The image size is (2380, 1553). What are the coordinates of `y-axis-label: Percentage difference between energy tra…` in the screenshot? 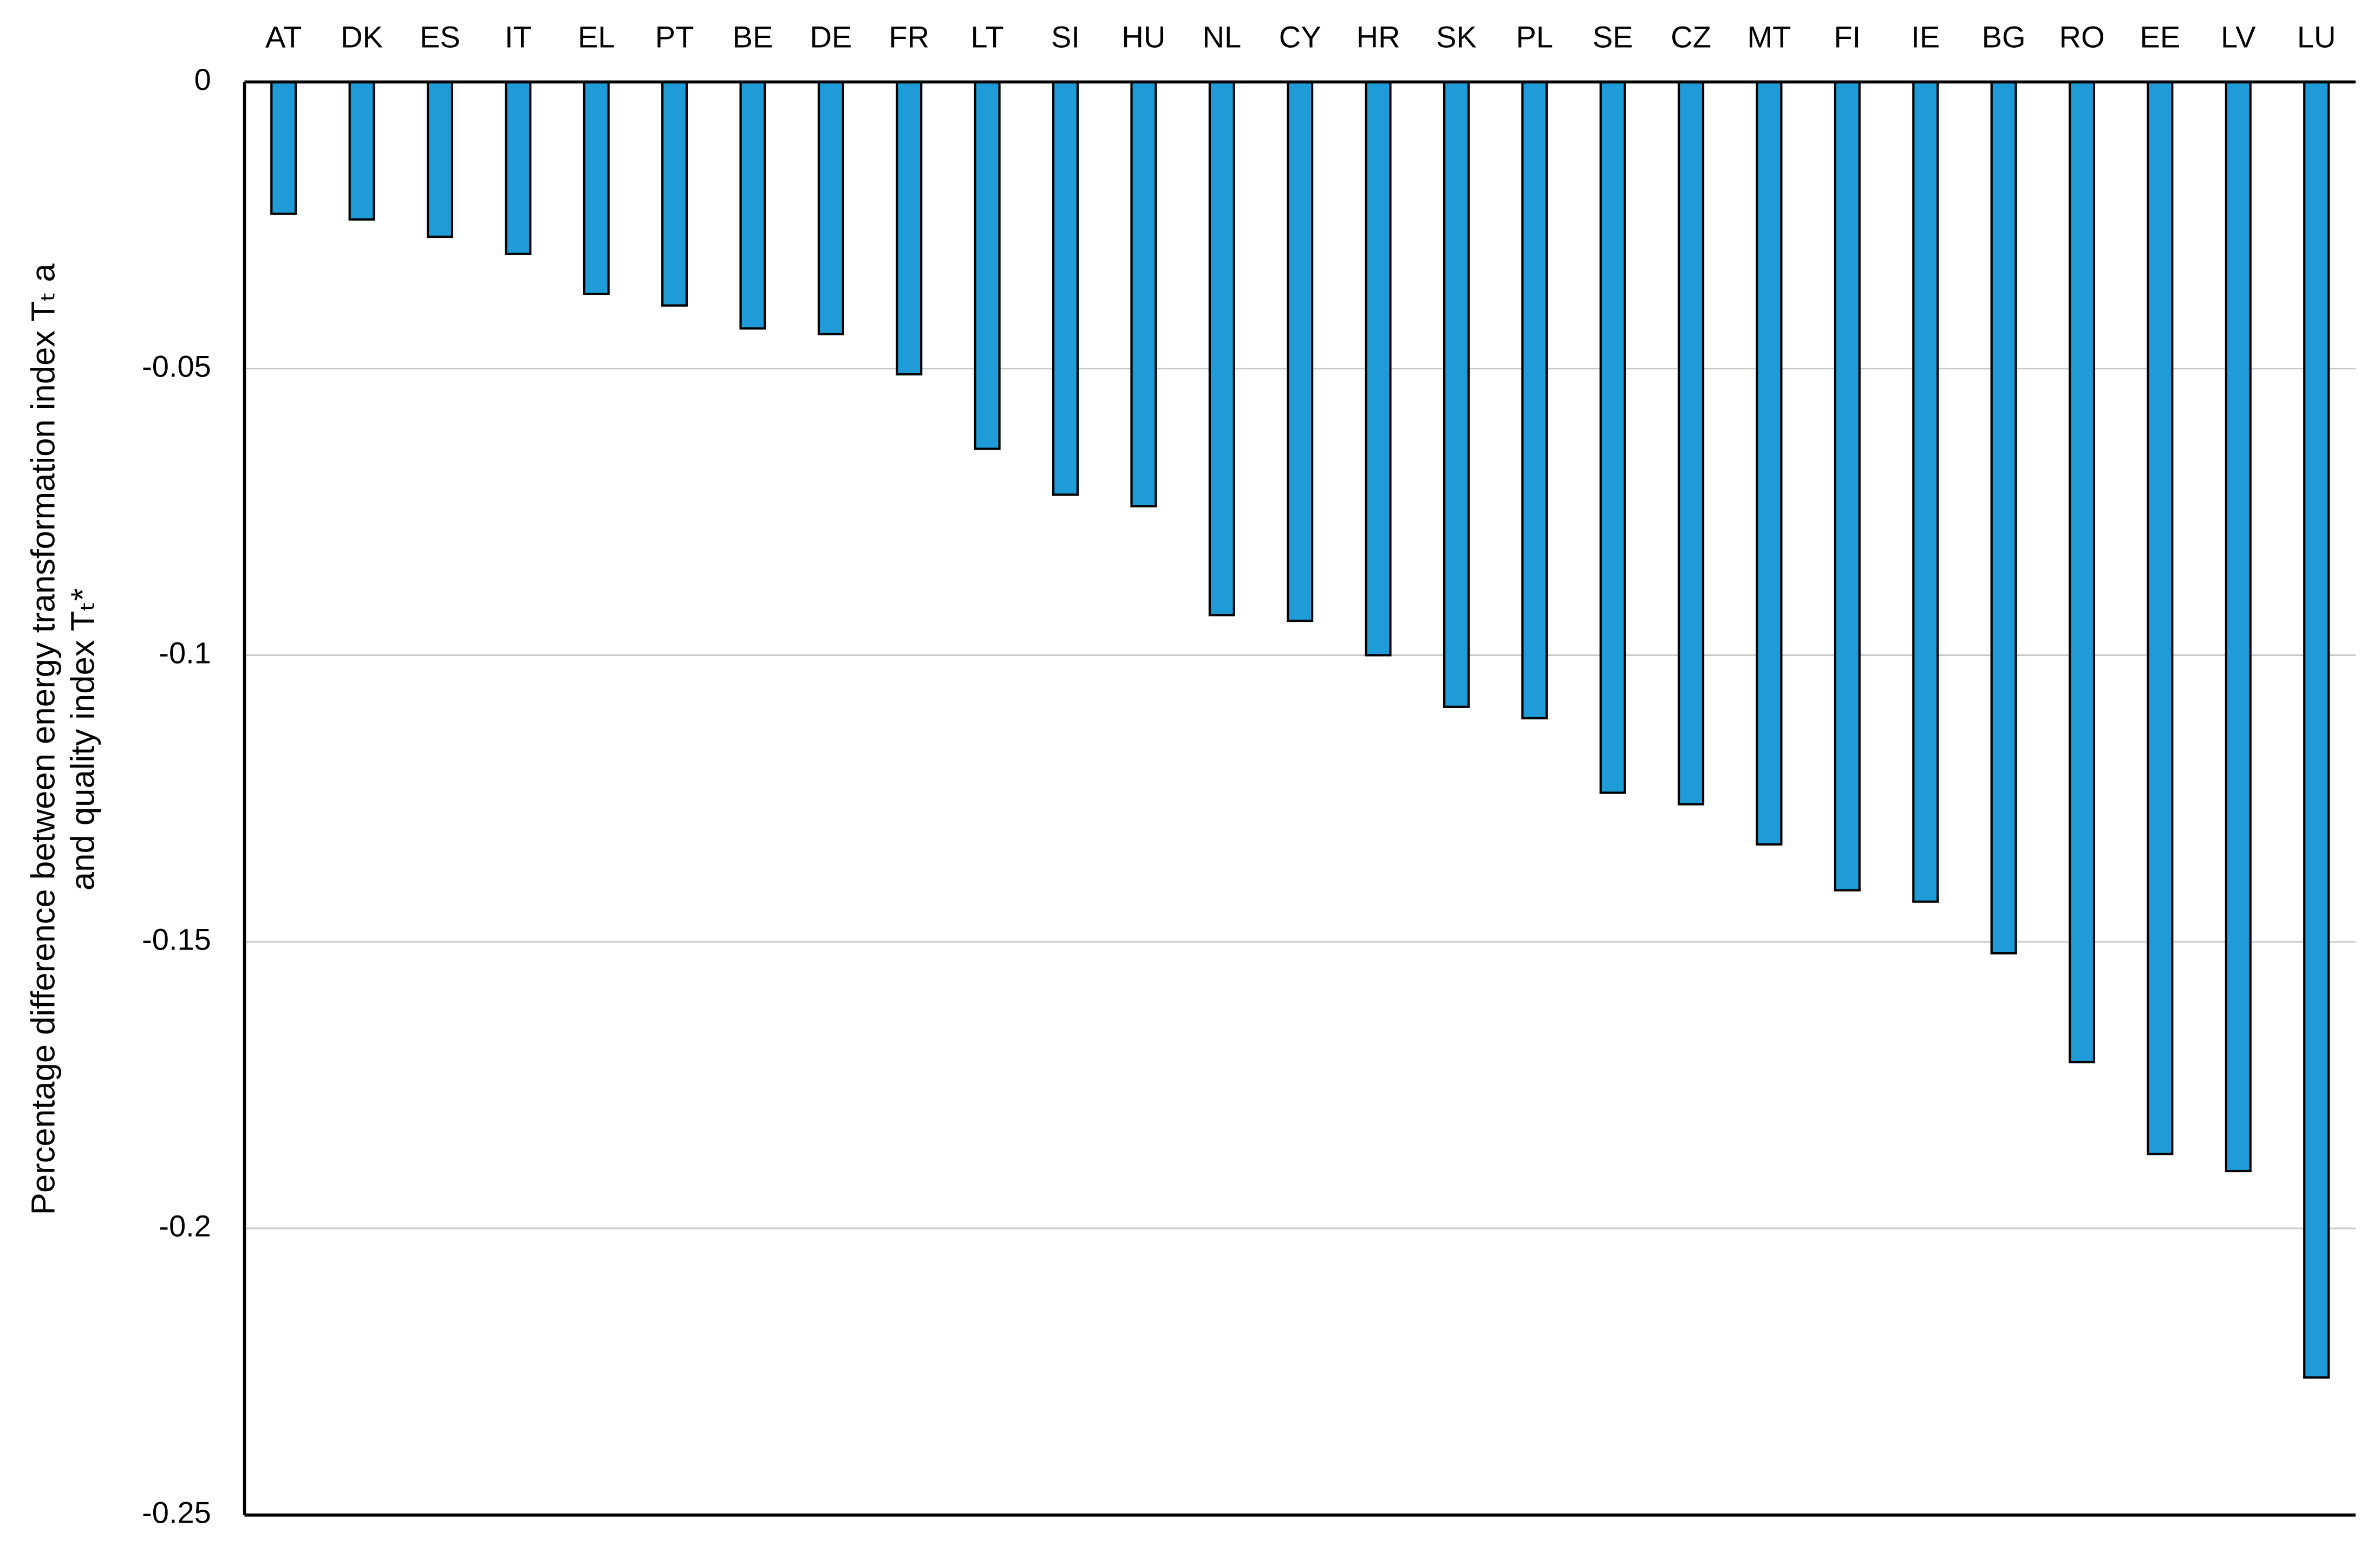 It's located at (64, 739).